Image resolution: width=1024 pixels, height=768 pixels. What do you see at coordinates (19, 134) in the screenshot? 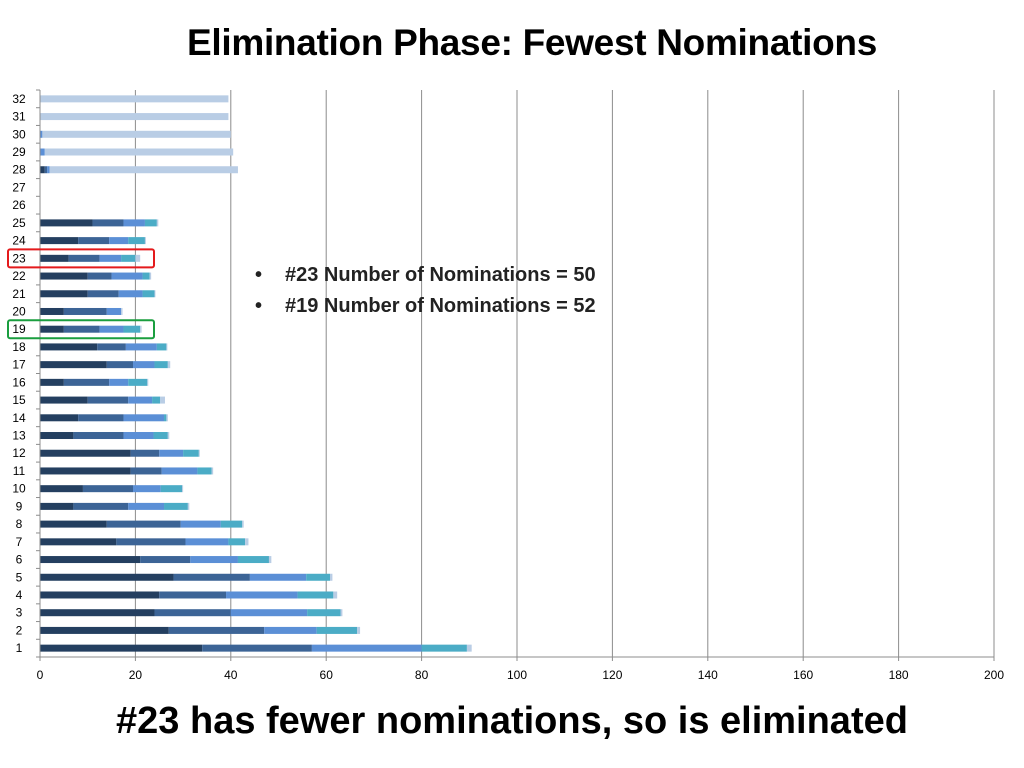
I see `y-tick-label: 30` at bounding box center [19, 134].